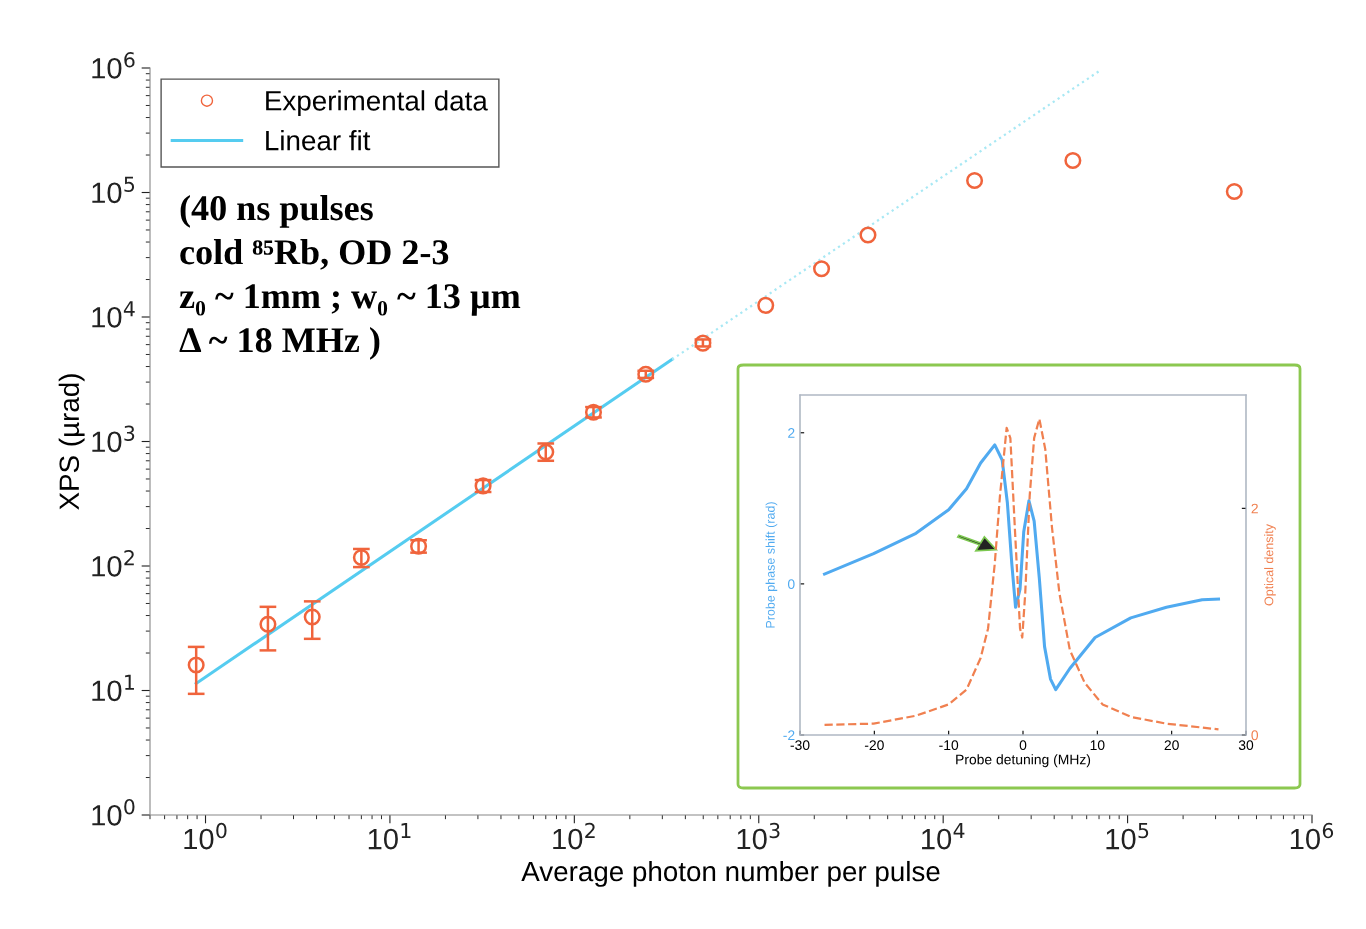  What do you see at coordinates (574, 836) in the screenshot?
I see `x-tick-label: 10$^{2}$` at bounding box center [574, 836].